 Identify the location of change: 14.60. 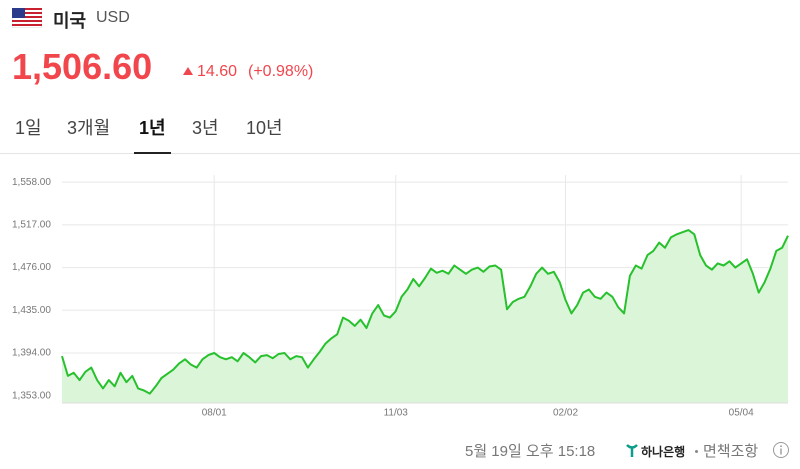
(217, 71).